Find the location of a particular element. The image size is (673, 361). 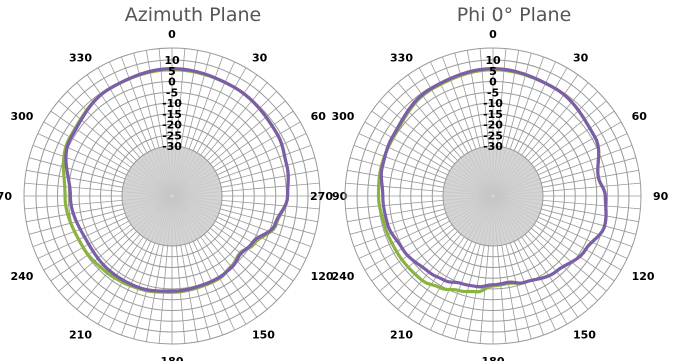

r-tick-label: -15 is located at coordinates (172, 114).